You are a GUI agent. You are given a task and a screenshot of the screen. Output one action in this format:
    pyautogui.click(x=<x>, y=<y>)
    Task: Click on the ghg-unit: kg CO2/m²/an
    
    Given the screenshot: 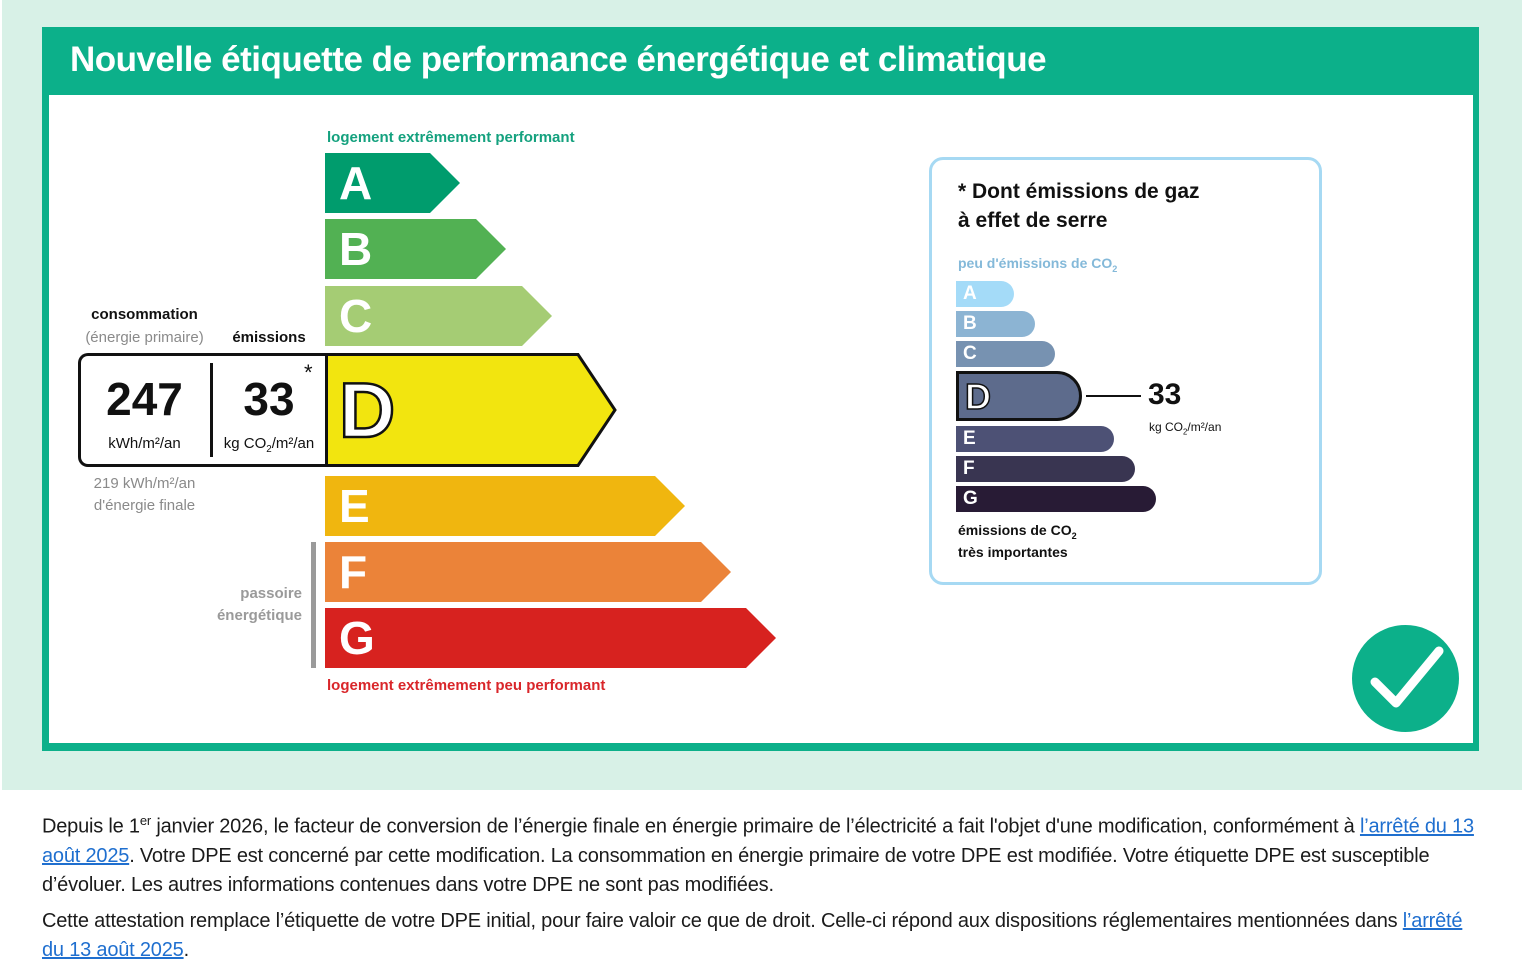 What is the action you would take?
    pyautogui.click(x=1185, y=428)
    